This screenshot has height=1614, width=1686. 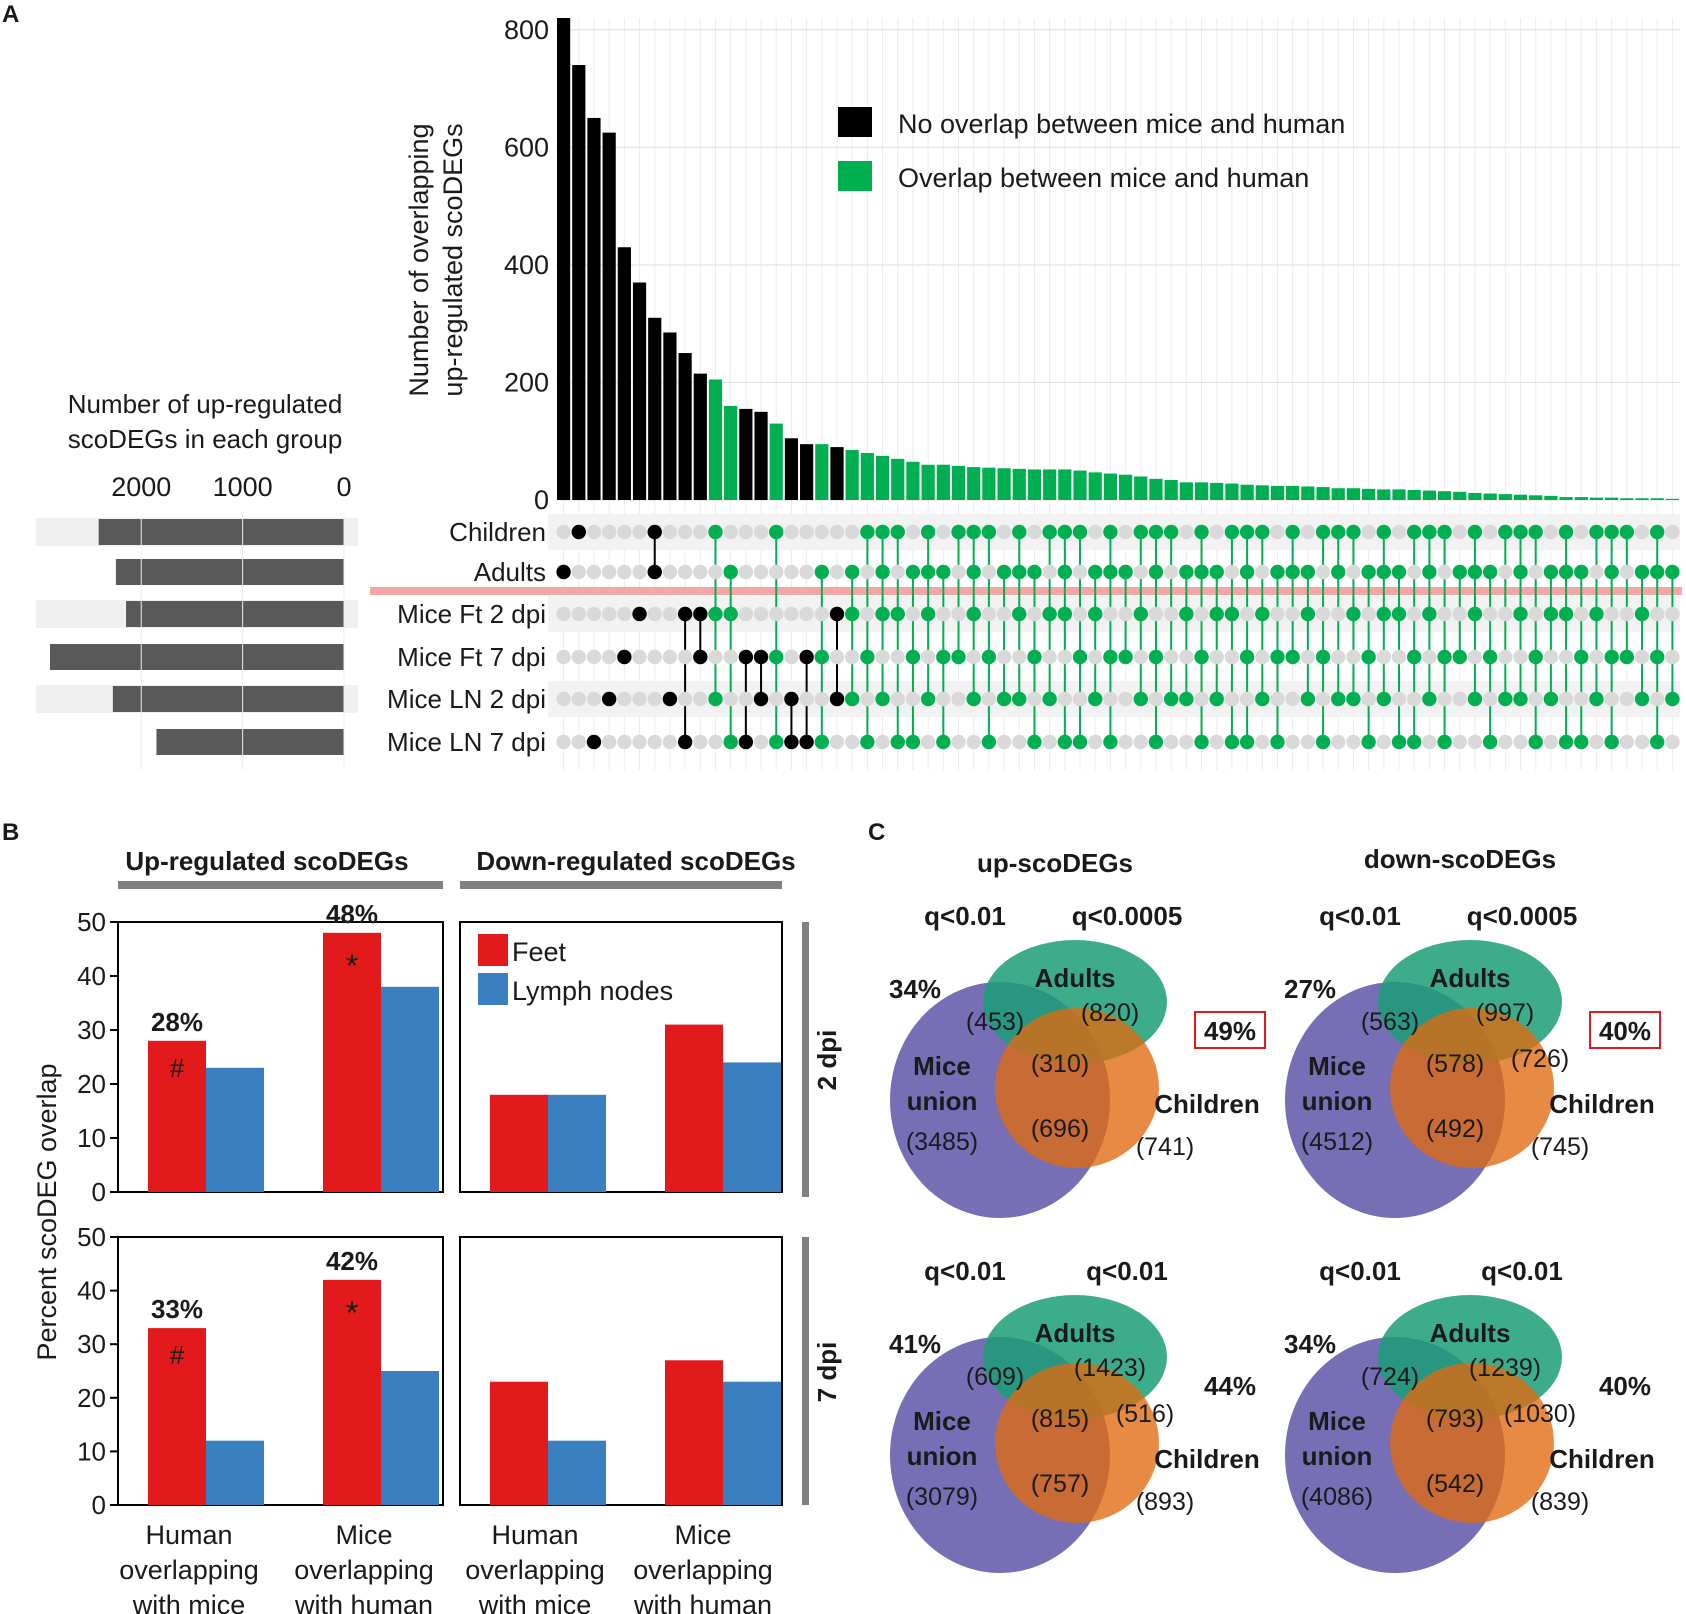 What do you see at coordinates (1337, 1497) in the screenshot?
I see `venn-count-mice: (4086)` at bounding box center [1337, 1497].